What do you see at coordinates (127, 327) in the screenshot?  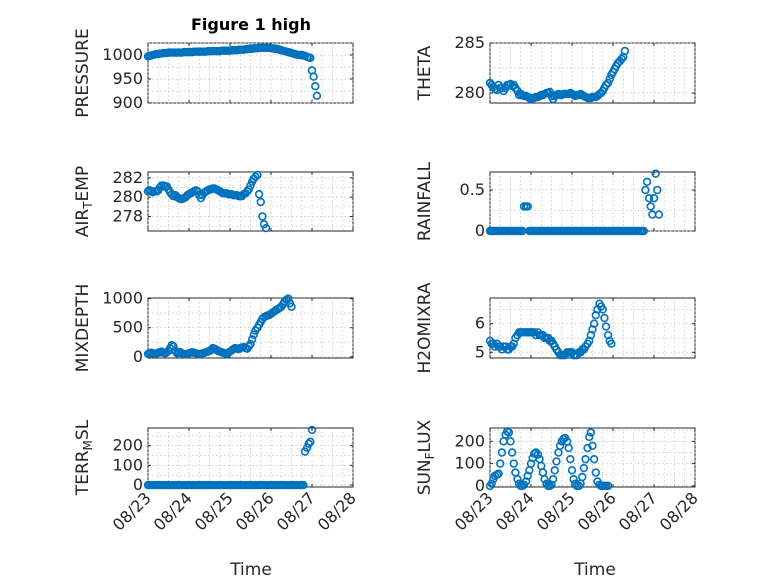 I see `y-tick-label: 500` at bounding box center [127, 327].